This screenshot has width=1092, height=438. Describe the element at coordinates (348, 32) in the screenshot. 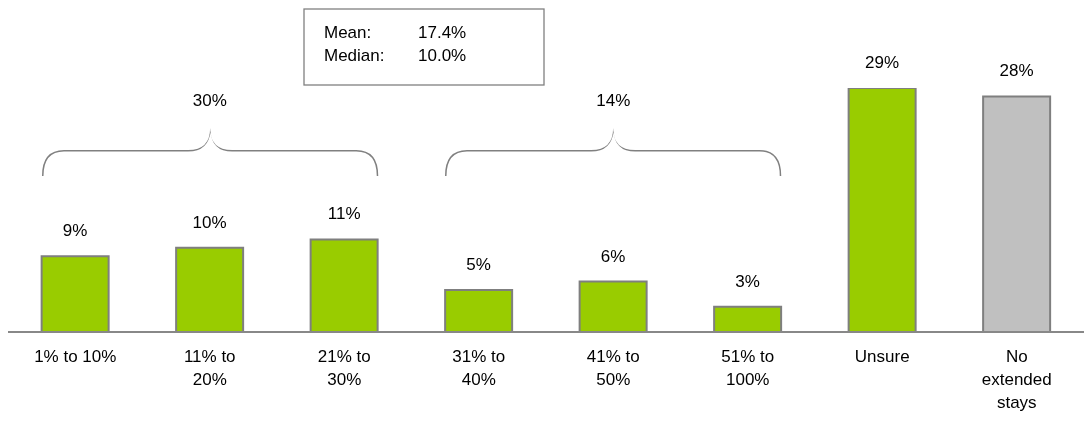

I see `text: Mean:` at that location.